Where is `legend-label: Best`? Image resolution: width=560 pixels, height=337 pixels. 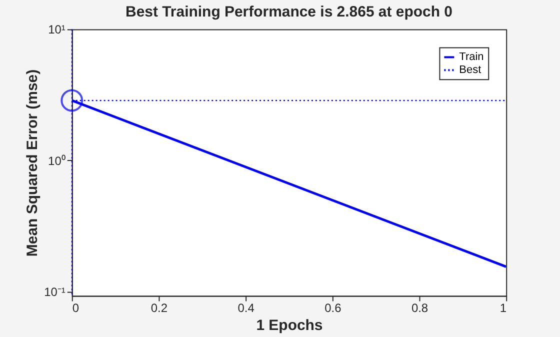
legend-label: Best is located at coordinates (470, 70).